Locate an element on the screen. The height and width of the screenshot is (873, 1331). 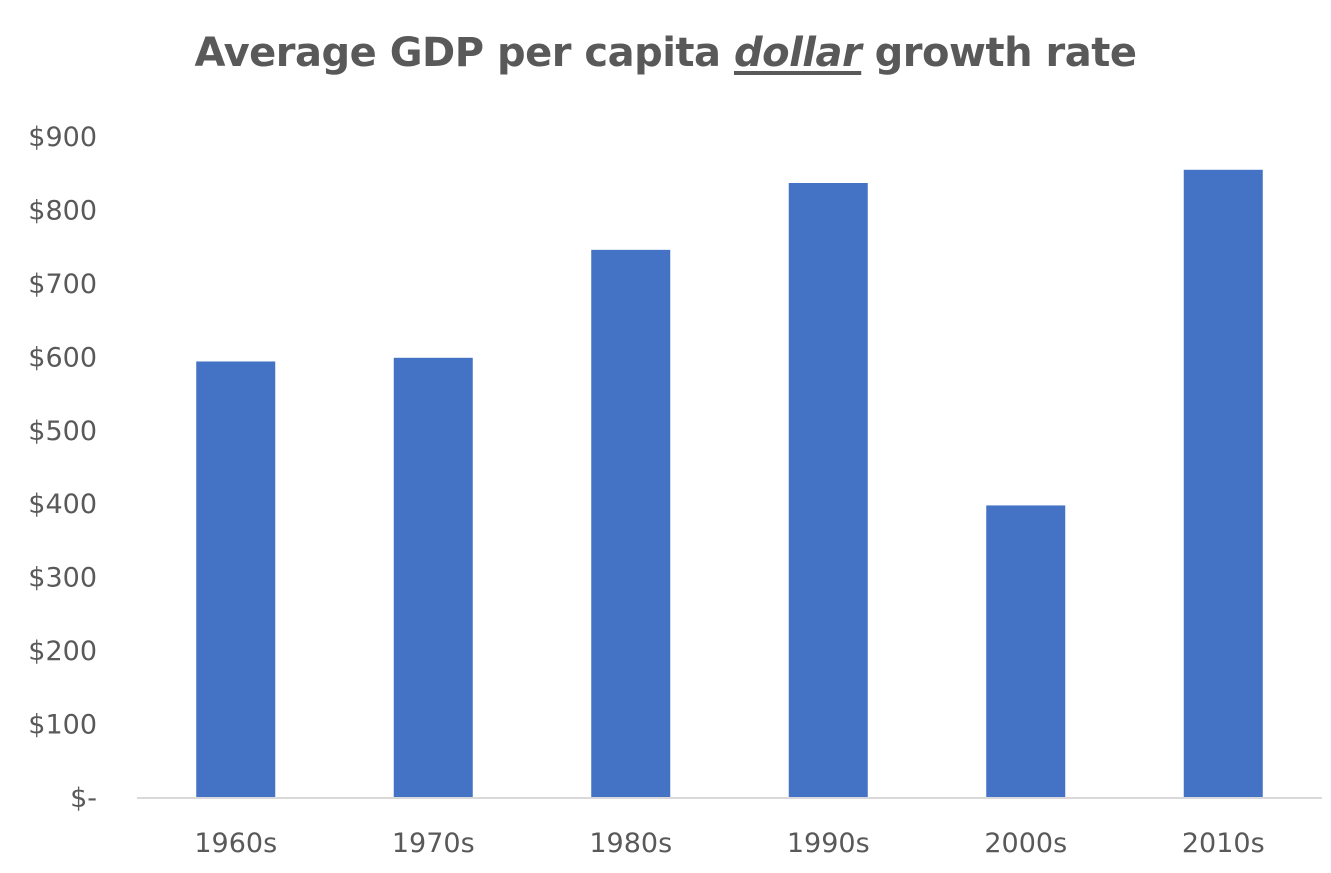
chart-title-after: growth rate is located at coordinates (999, 53).